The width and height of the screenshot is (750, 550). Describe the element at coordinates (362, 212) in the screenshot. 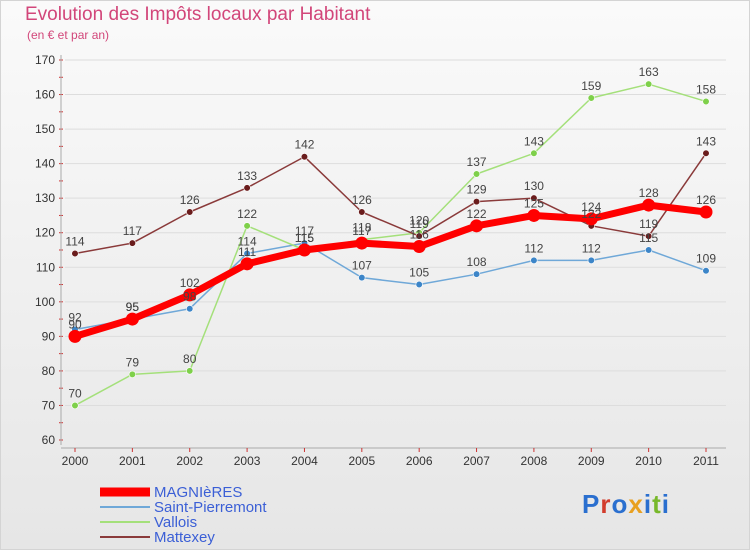

I see `data-point-mattexey-2005` at that location.